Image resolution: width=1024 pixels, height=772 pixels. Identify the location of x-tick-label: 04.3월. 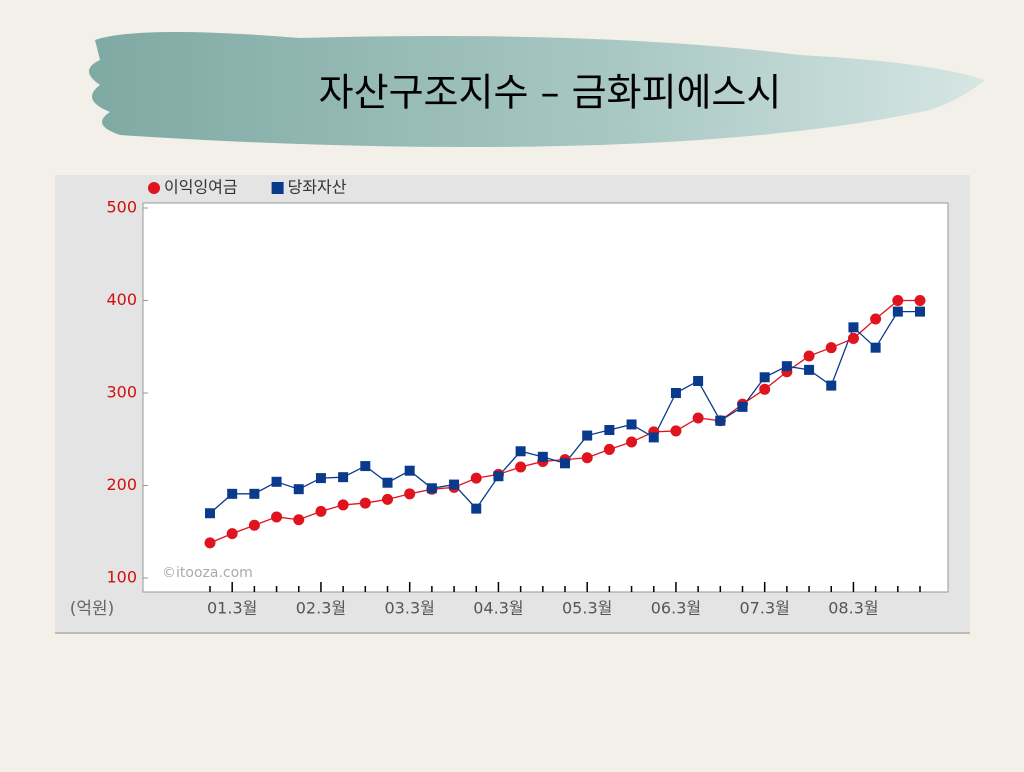
(498, 608).